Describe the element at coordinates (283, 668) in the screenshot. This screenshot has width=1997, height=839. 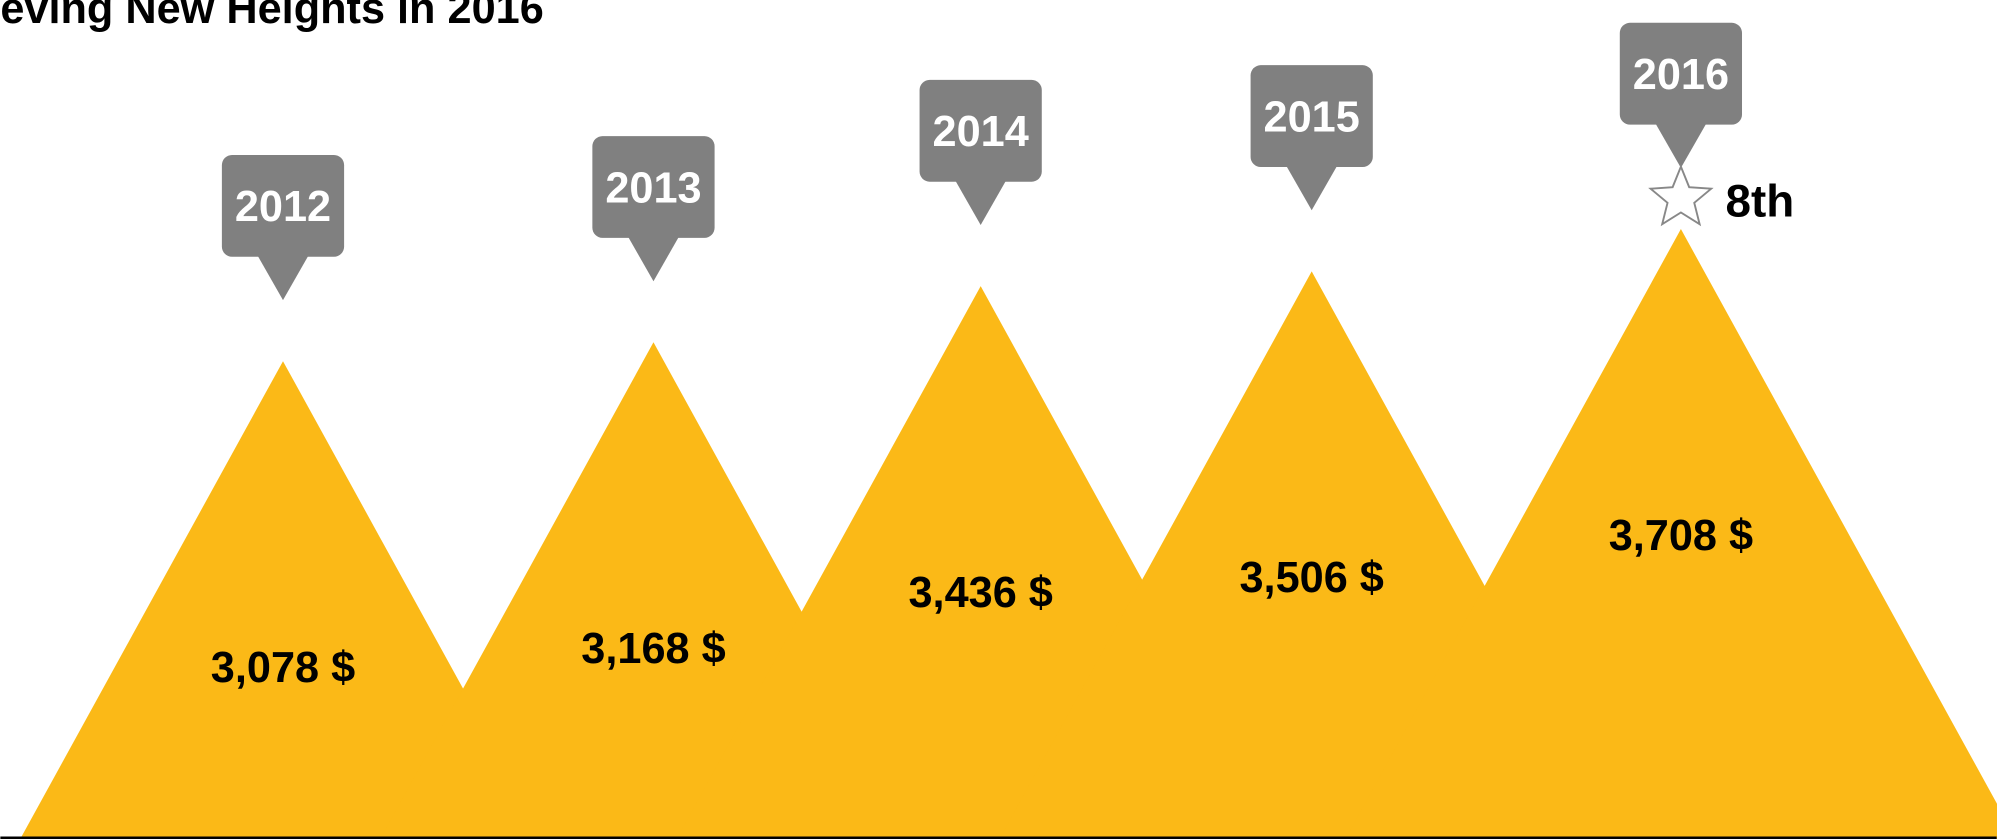
I see `value-label: 3,078 $` at that location.